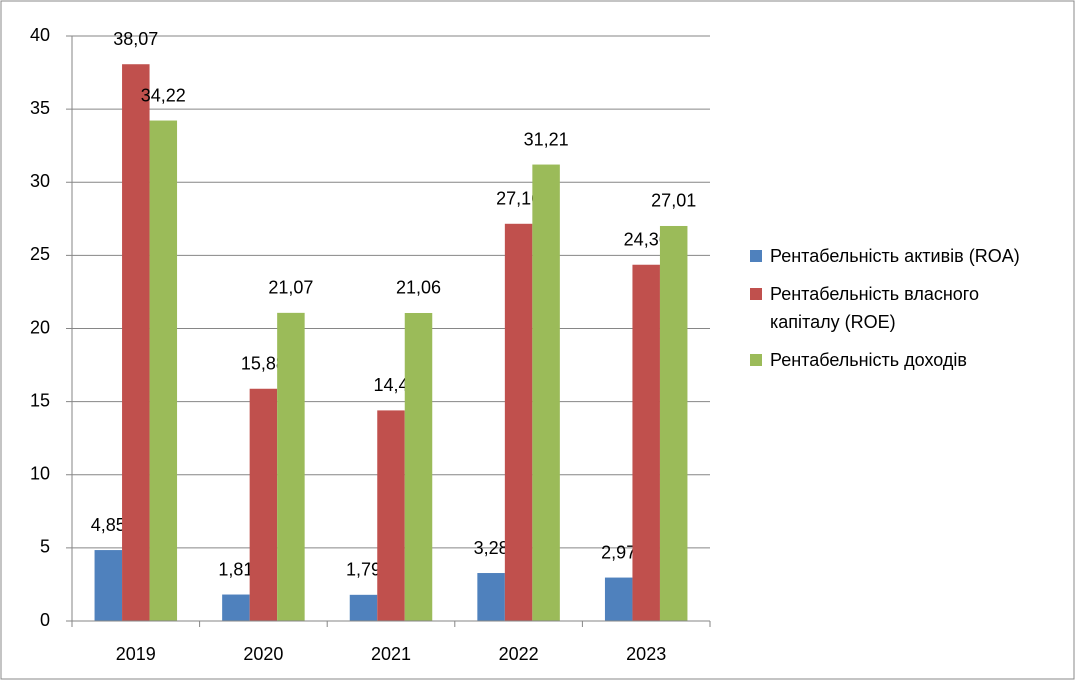  I want to click on value-label: 14,4, so click(390, 385).